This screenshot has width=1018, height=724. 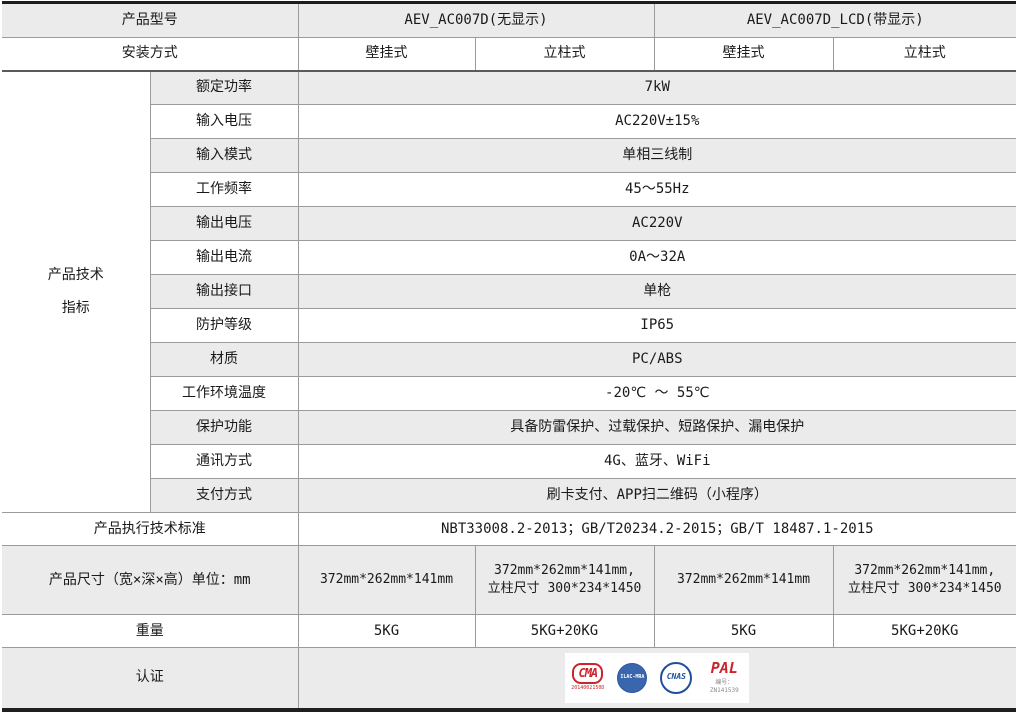 I want to click on spec-value: 单相三线制, so click(x=657, y=155).